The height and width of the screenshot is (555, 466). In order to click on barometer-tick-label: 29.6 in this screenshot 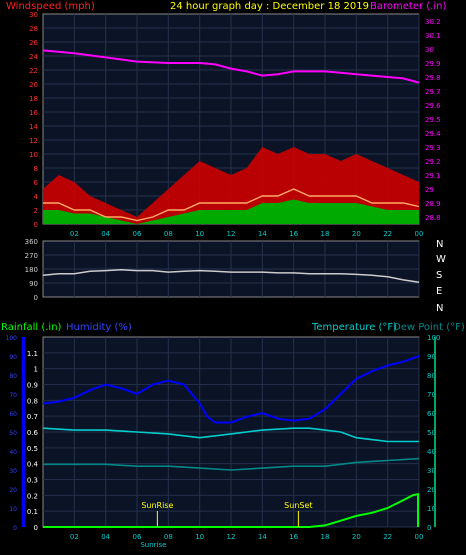, I will do `click(433, 106)`.